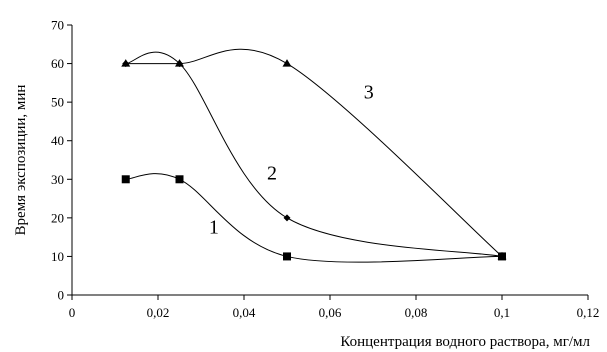 This screenshot has width=607, height=352. Describe the element at coordinates (57, 25) in the screenshot. I see `y-tick-label: 70` at that location.